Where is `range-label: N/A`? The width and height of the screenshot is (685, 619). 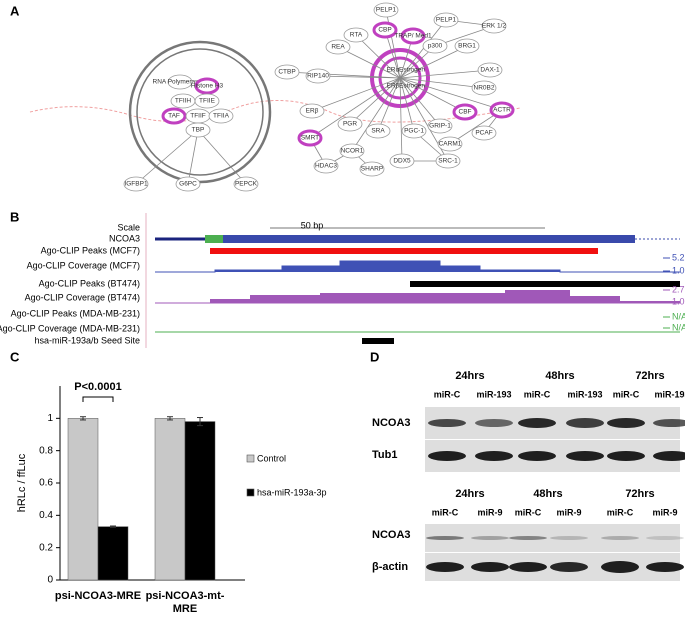
range-label: N/A is located at coordinates (678, 316).